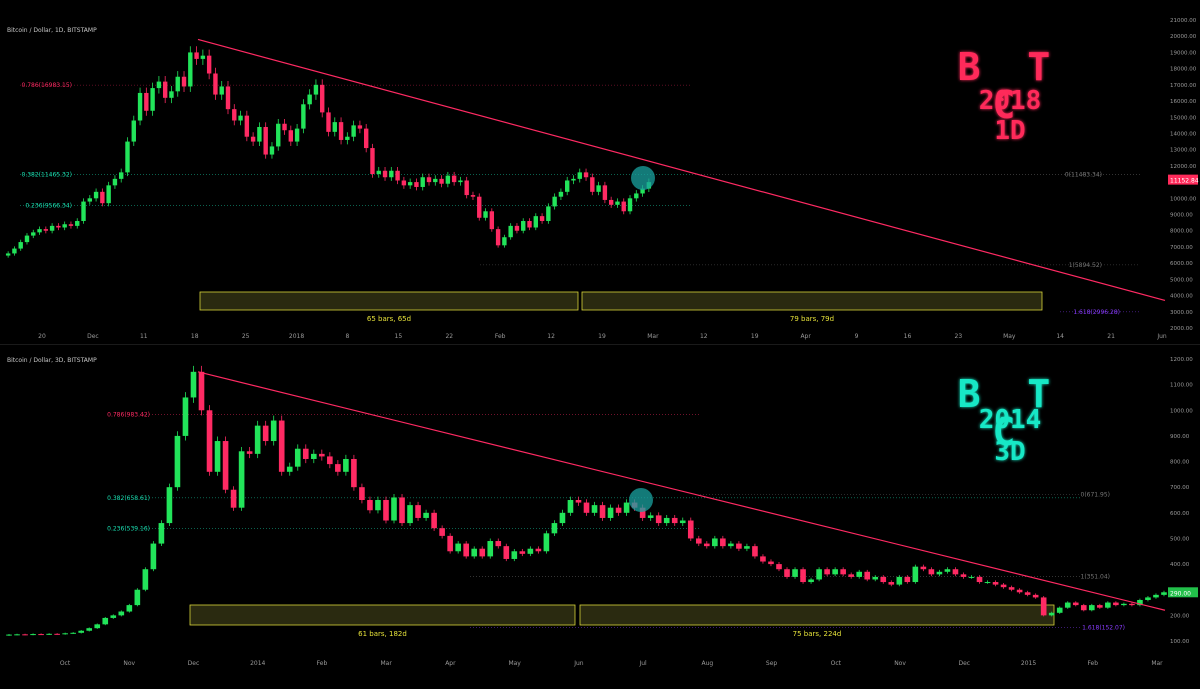 The image size is (1200, 689). Describe the element at coordinates (144, 336) in the screenshot. I see `x-tick-label: 11` at that location.